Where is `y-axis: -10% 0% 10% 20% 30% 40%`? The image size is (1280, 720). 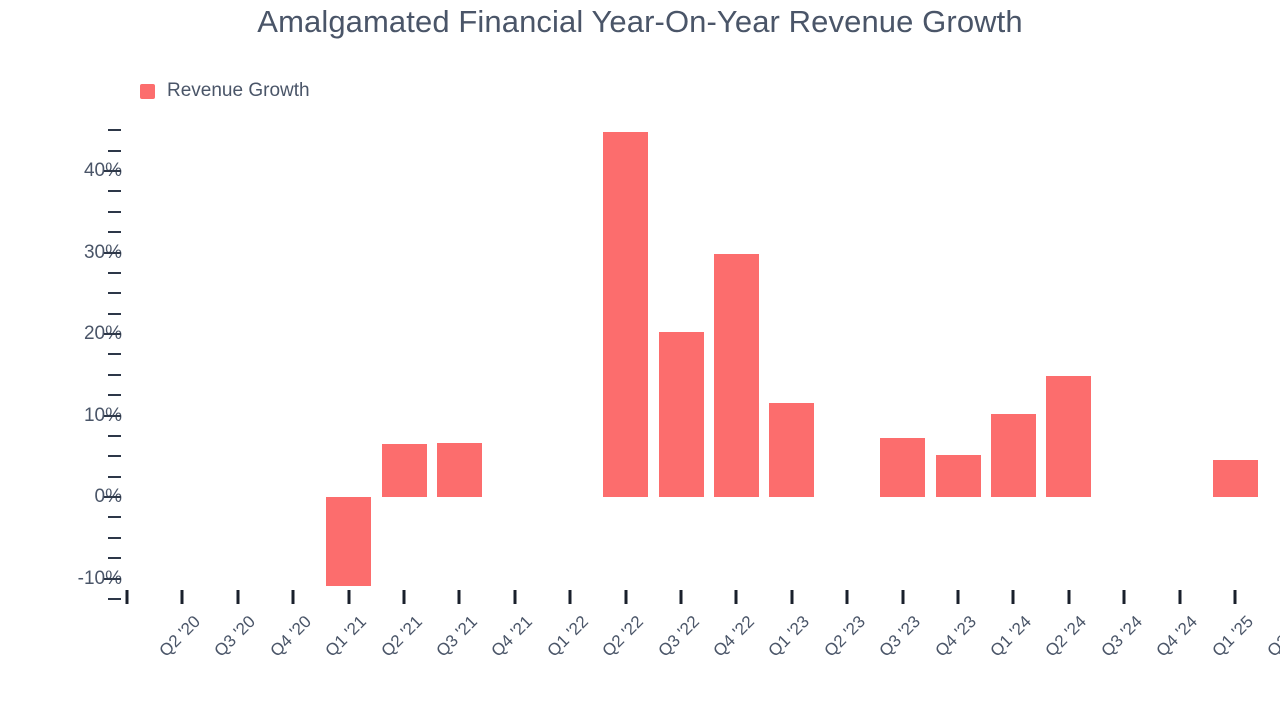 y-axis: -10% 0% 10% 20% 30% 40% is located at coordinates (70, 360).